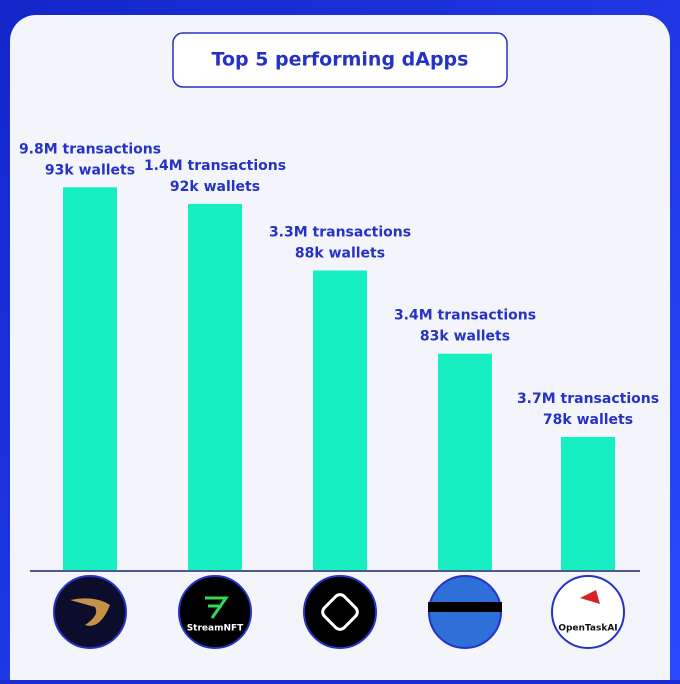 The width and height of the screenshot is (680, 684). Describe the element at coordinates (90, 149) in the screenshot. I see `transaction-label: 9.8M transactions` at that location.